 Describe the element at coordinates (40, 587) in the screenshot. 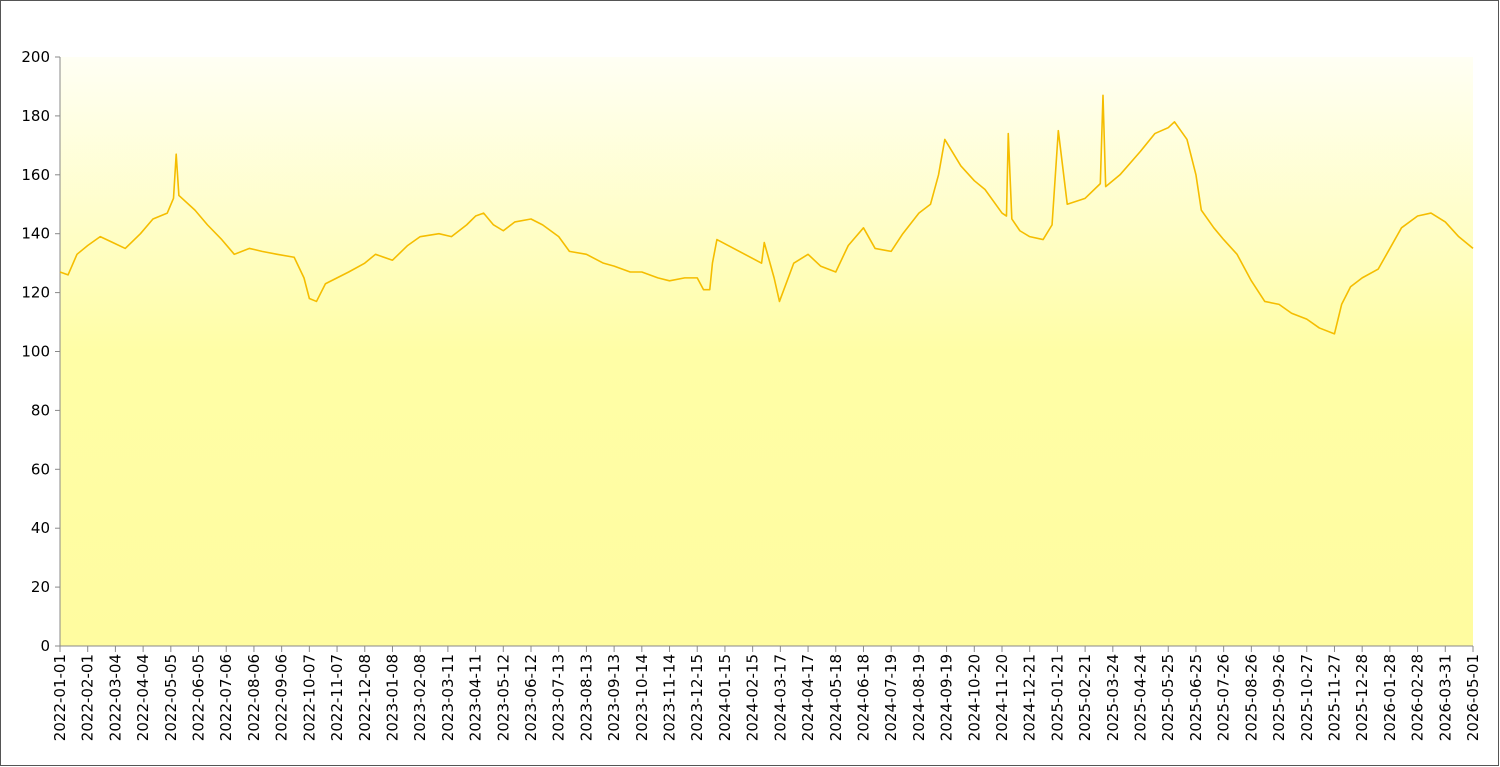

I see `y-tick-label: 20` at that location.